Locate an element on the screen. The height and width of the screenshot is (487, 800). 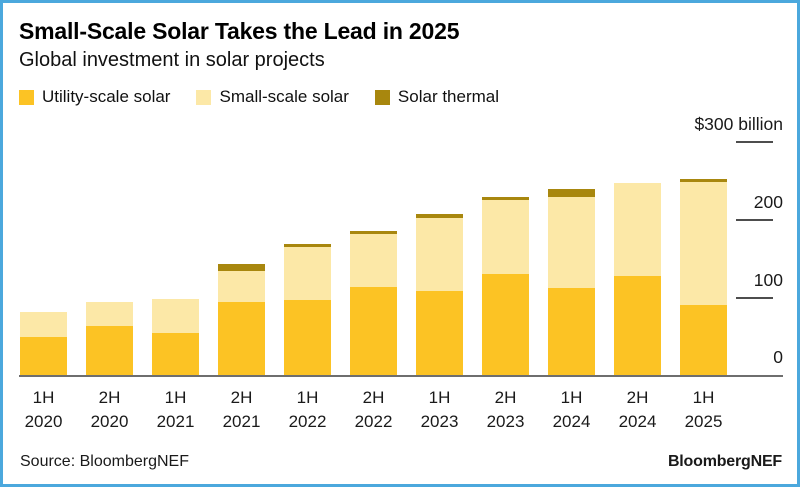
bar-1h-2025 is located at coordinates (703, 277).